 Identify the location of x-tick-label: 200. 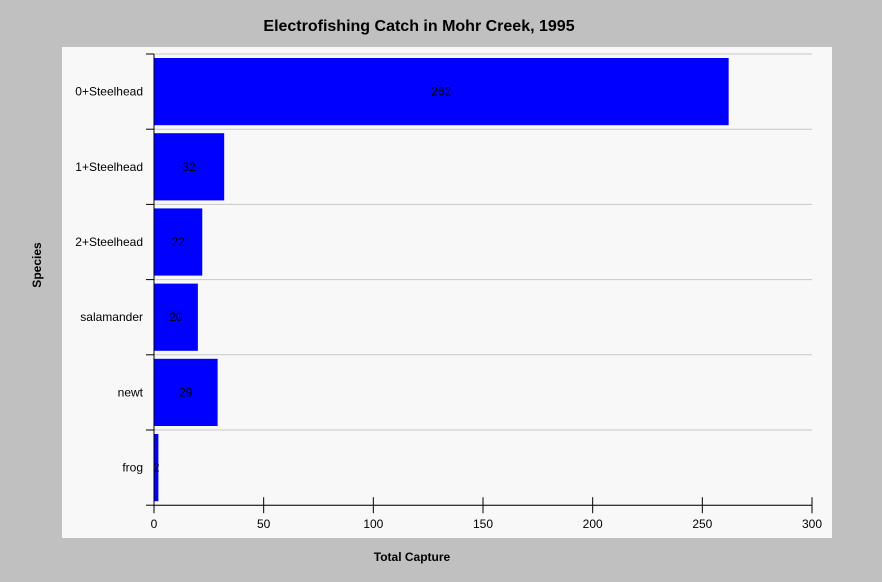
(593, 524).